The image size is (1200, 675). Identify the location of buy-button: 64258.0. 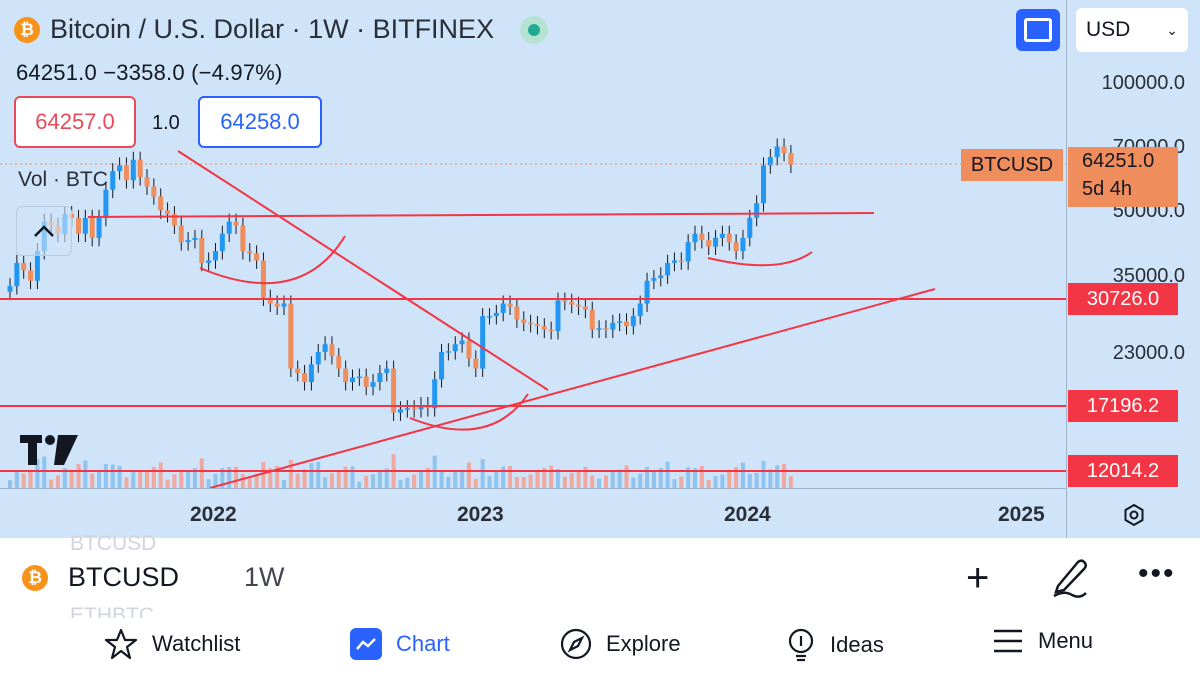
(260, 122).